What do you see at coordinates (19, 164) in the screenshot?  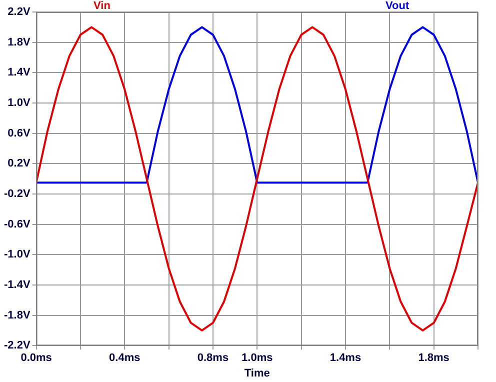 I see `y-tick-label: 0.2V` at bounding box center [19, 164].